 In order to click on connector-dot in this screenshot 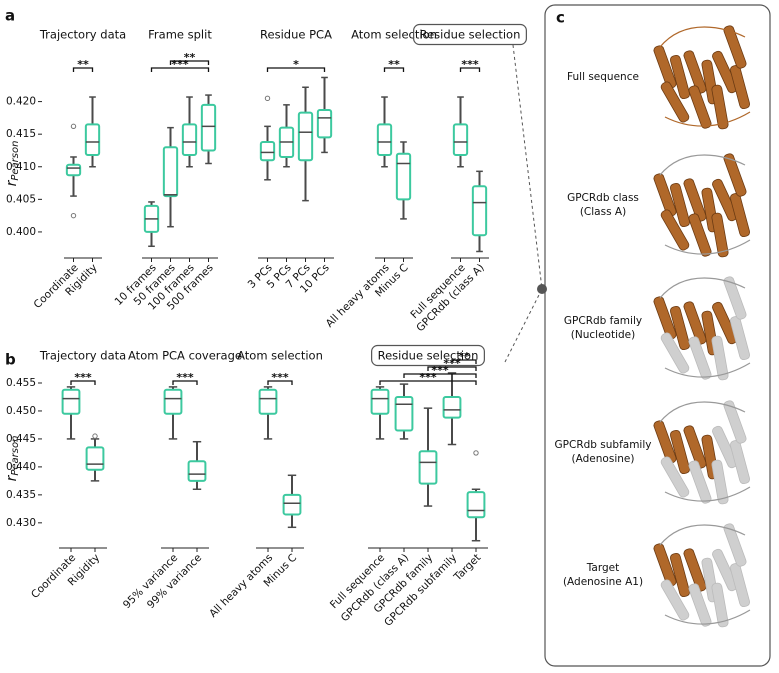, I will do `click(542, 289)`.